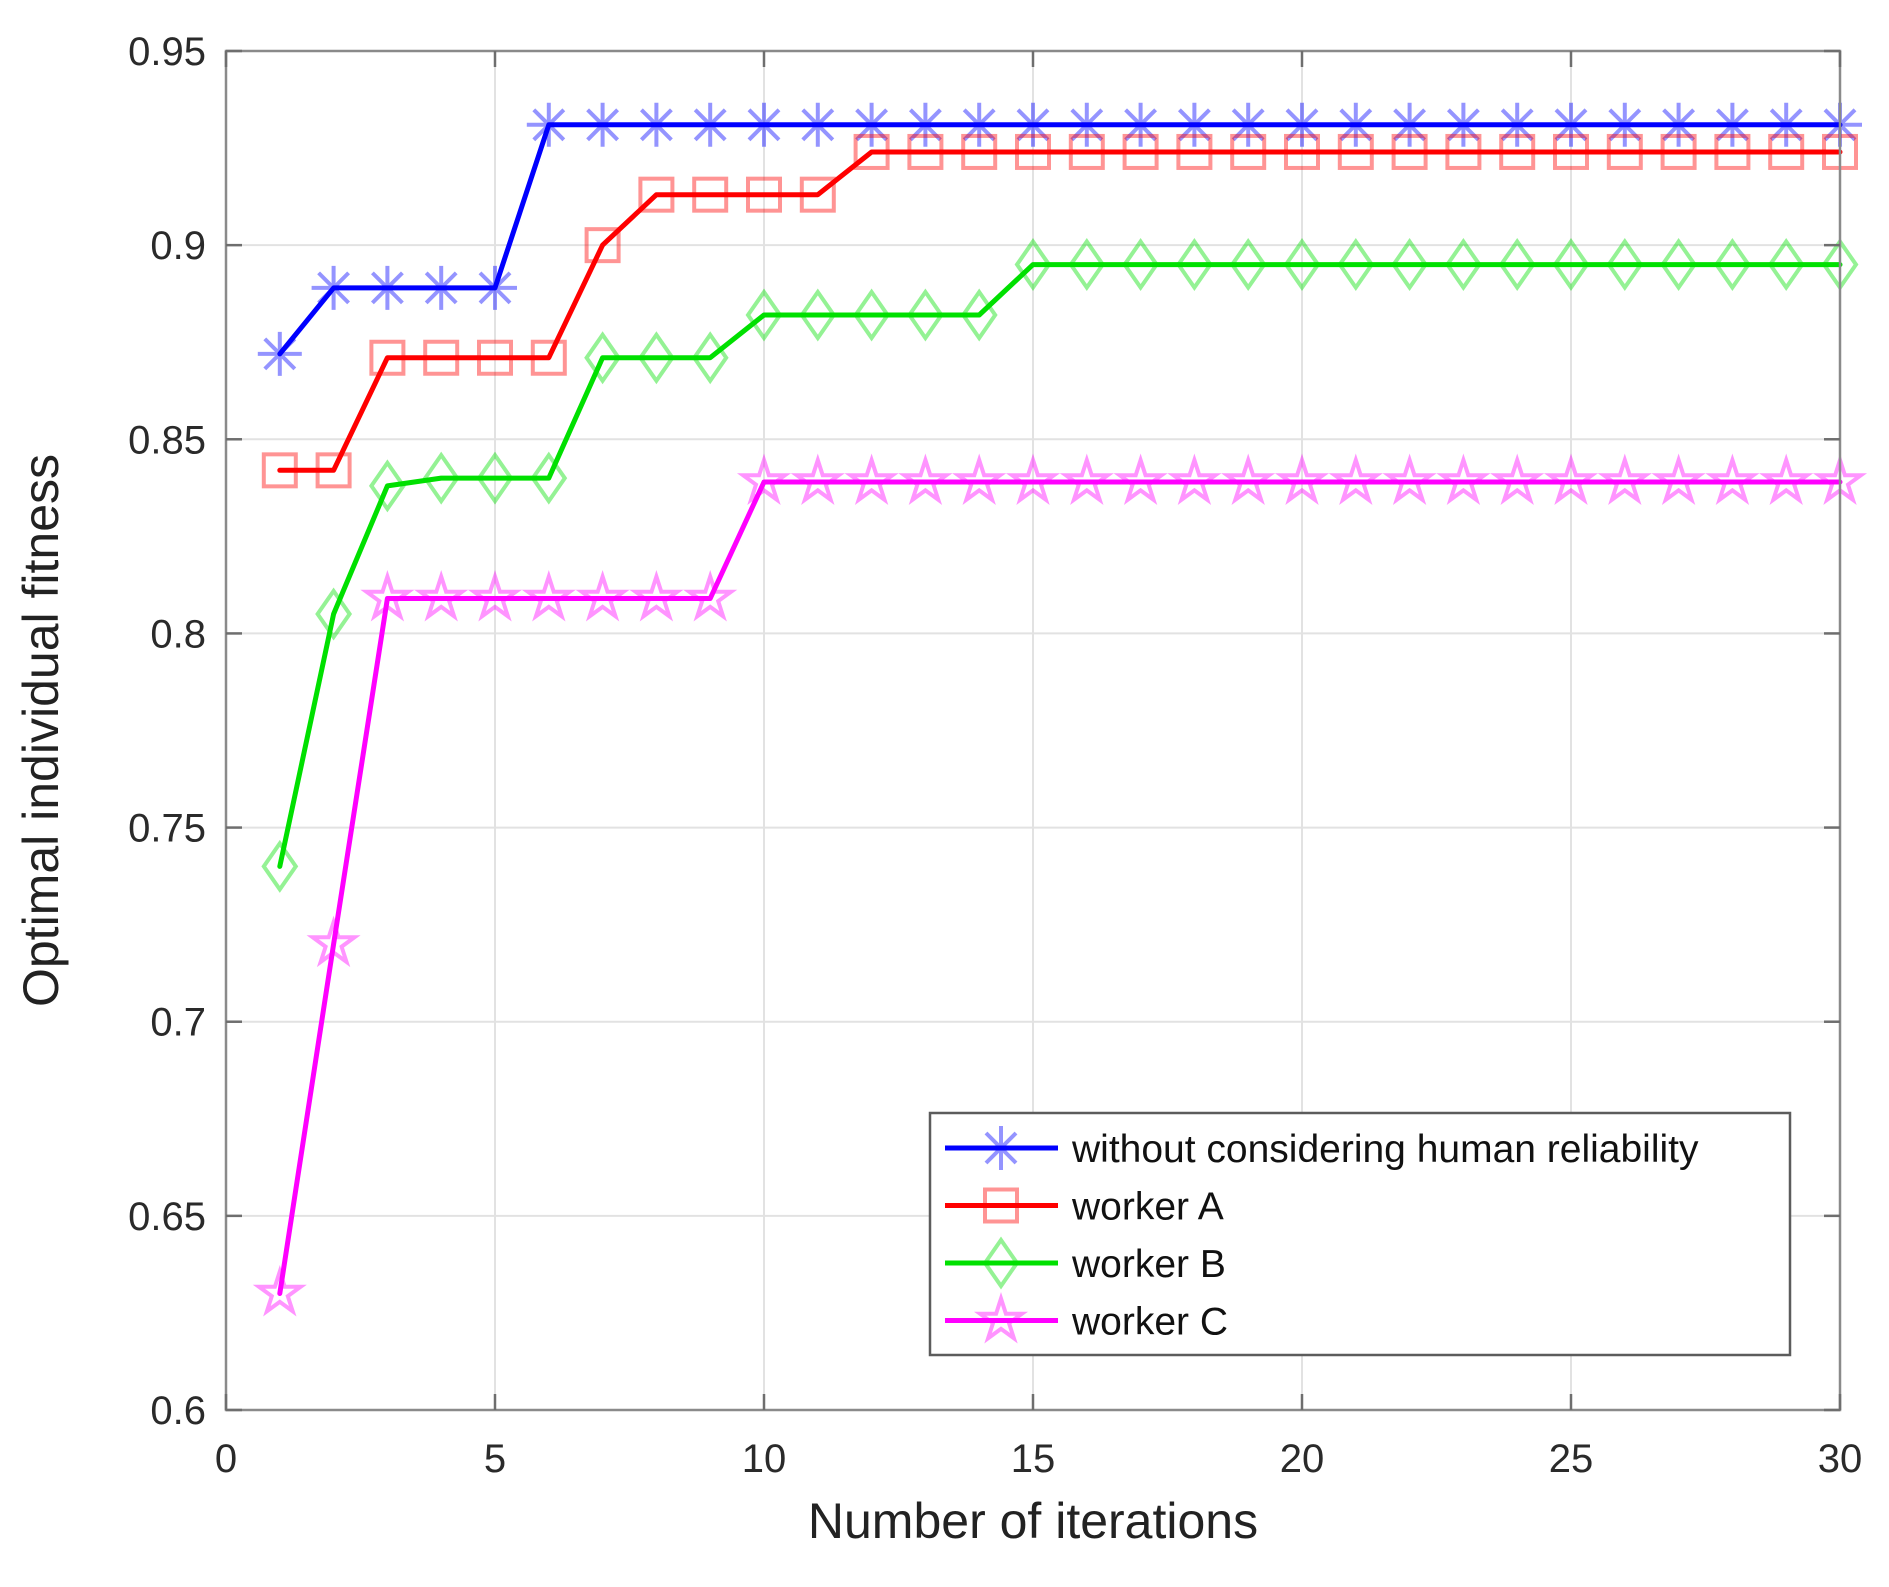  Describe the element at coordinates (1571, 1459) in the screenshot. I see `x-tick-label: 25` at that location.